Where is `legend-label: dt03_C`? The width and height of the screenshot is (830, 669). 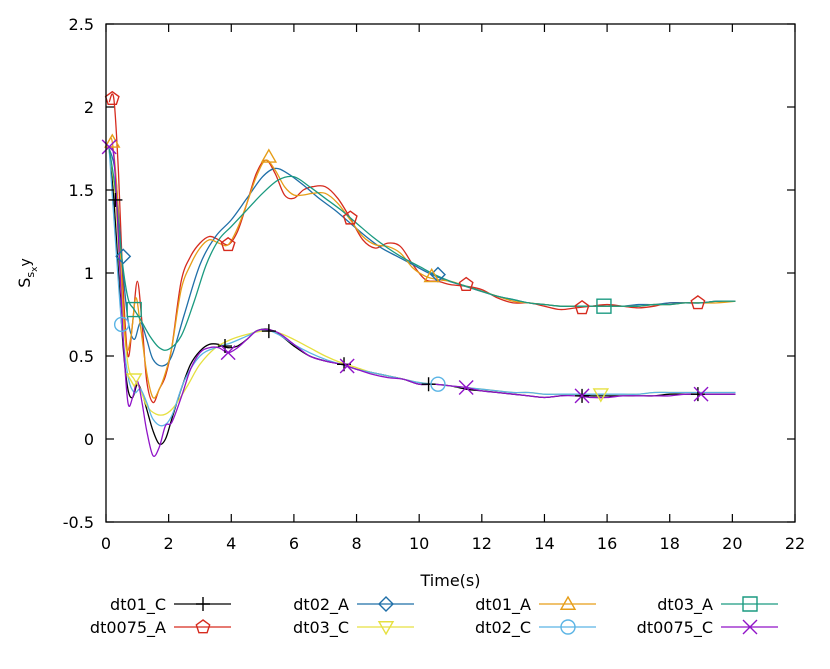 legend-label: dt03_C is located at coordinates (321, 628).